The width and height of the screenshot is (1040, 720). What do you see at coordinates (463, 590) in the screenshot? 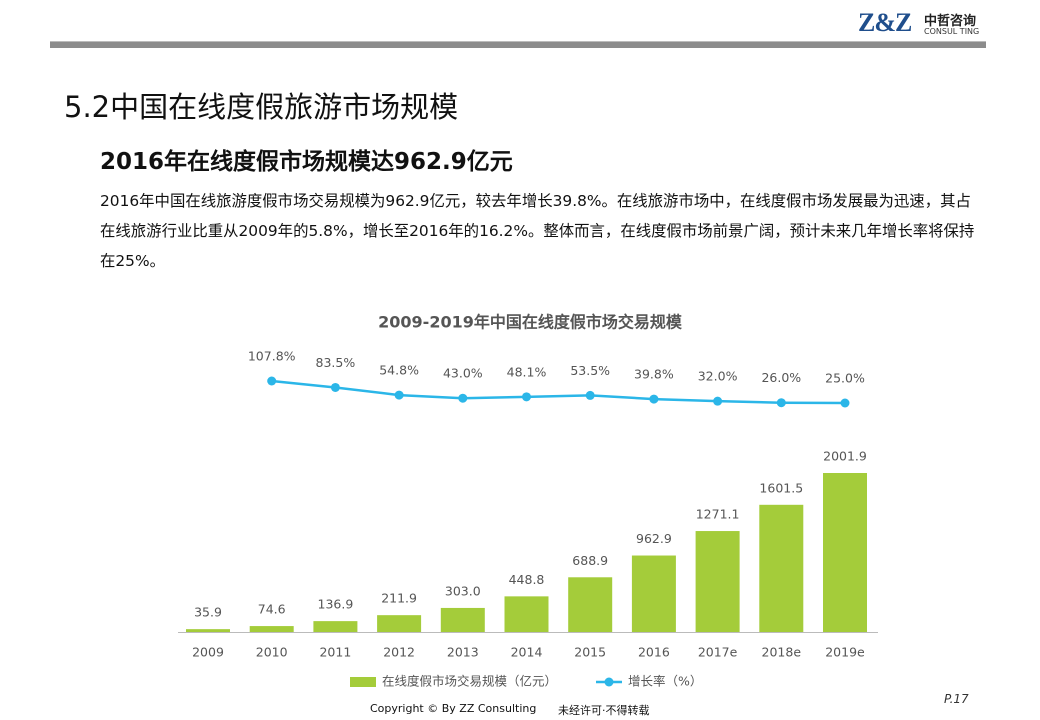
I see `data-label: 303.0` at bounding box center [463, 590].